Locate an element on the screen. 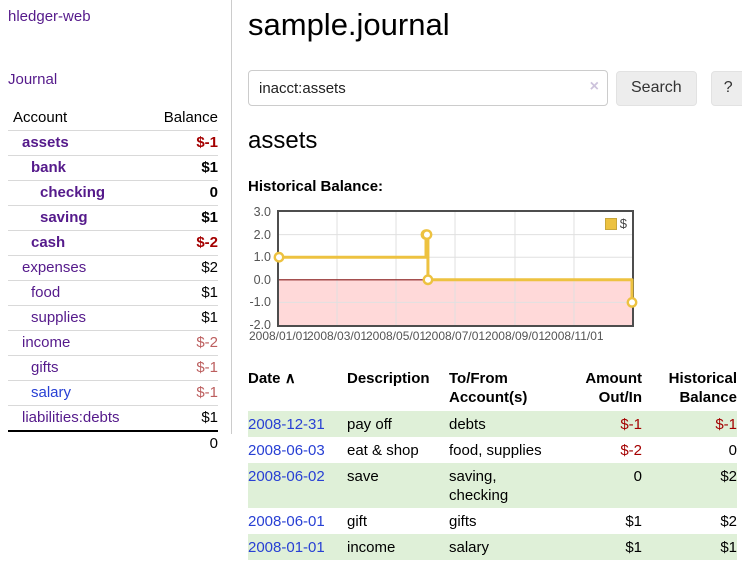 The width and height of the screenshot is (742, 582). account-balance: 0 is located at coordinates (183, 193).